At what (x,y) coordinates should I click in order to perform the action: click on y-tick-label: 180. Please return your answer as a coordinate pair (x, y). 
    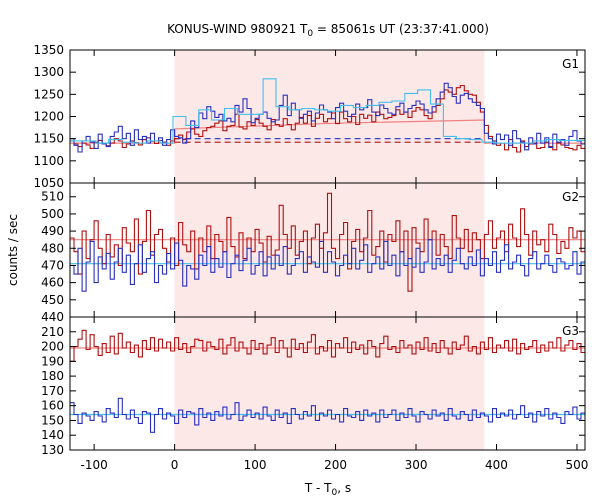
    Looking at the image, I should click on (52, 376).